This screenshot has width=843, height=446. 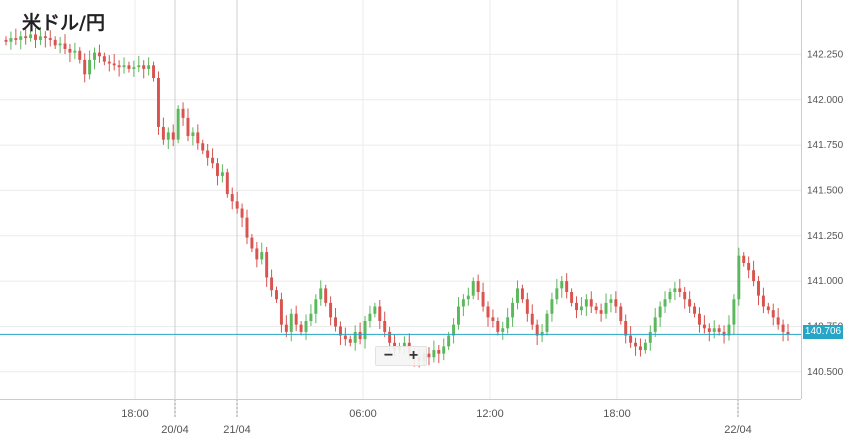 What do you see at coordinates (388, 355) in the screenshot?
I see `zoom-out-button: −` at bounding box center [388, 355].